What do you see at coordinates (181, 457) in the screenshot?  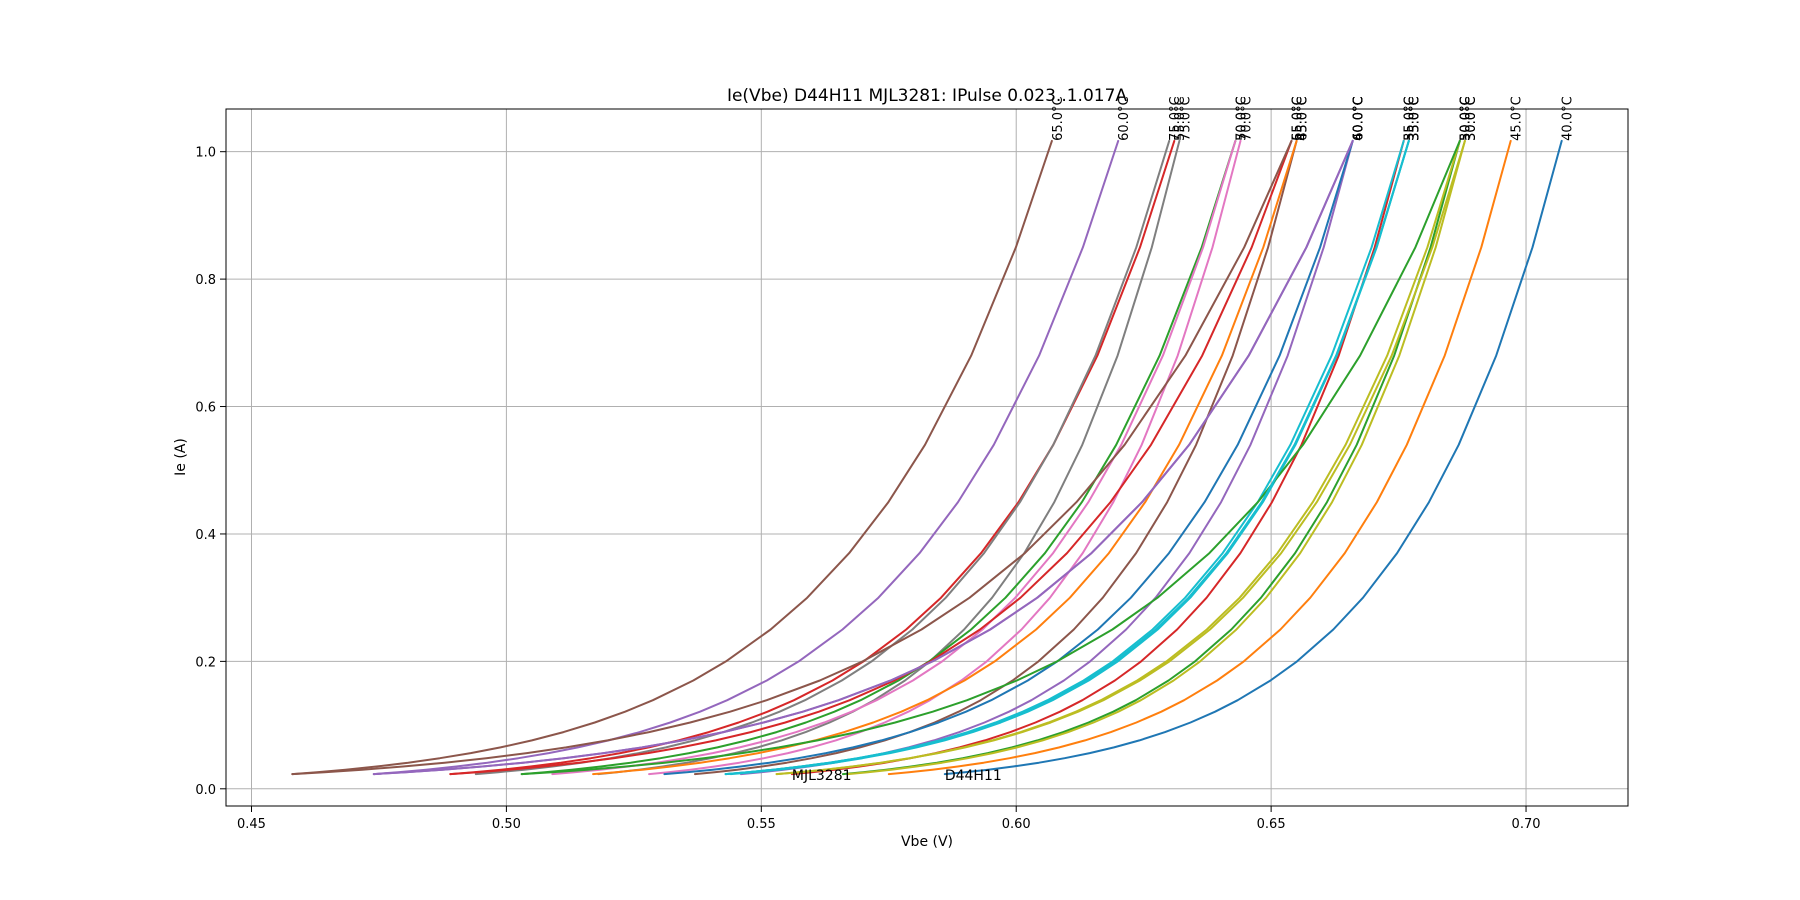 I see `y-axis-title: Ie (A)` at bounding box center [181, 457].